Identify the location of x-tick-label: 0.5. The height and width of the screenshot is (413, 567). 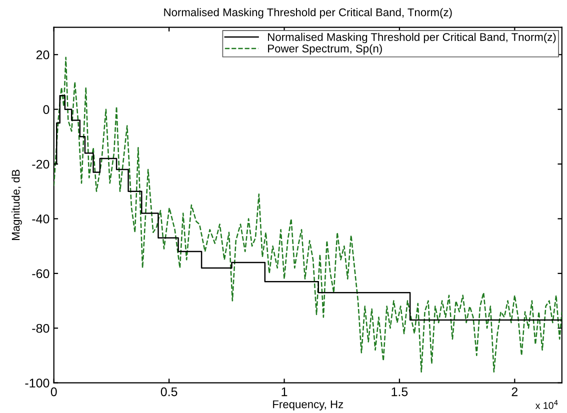
(169, 391).